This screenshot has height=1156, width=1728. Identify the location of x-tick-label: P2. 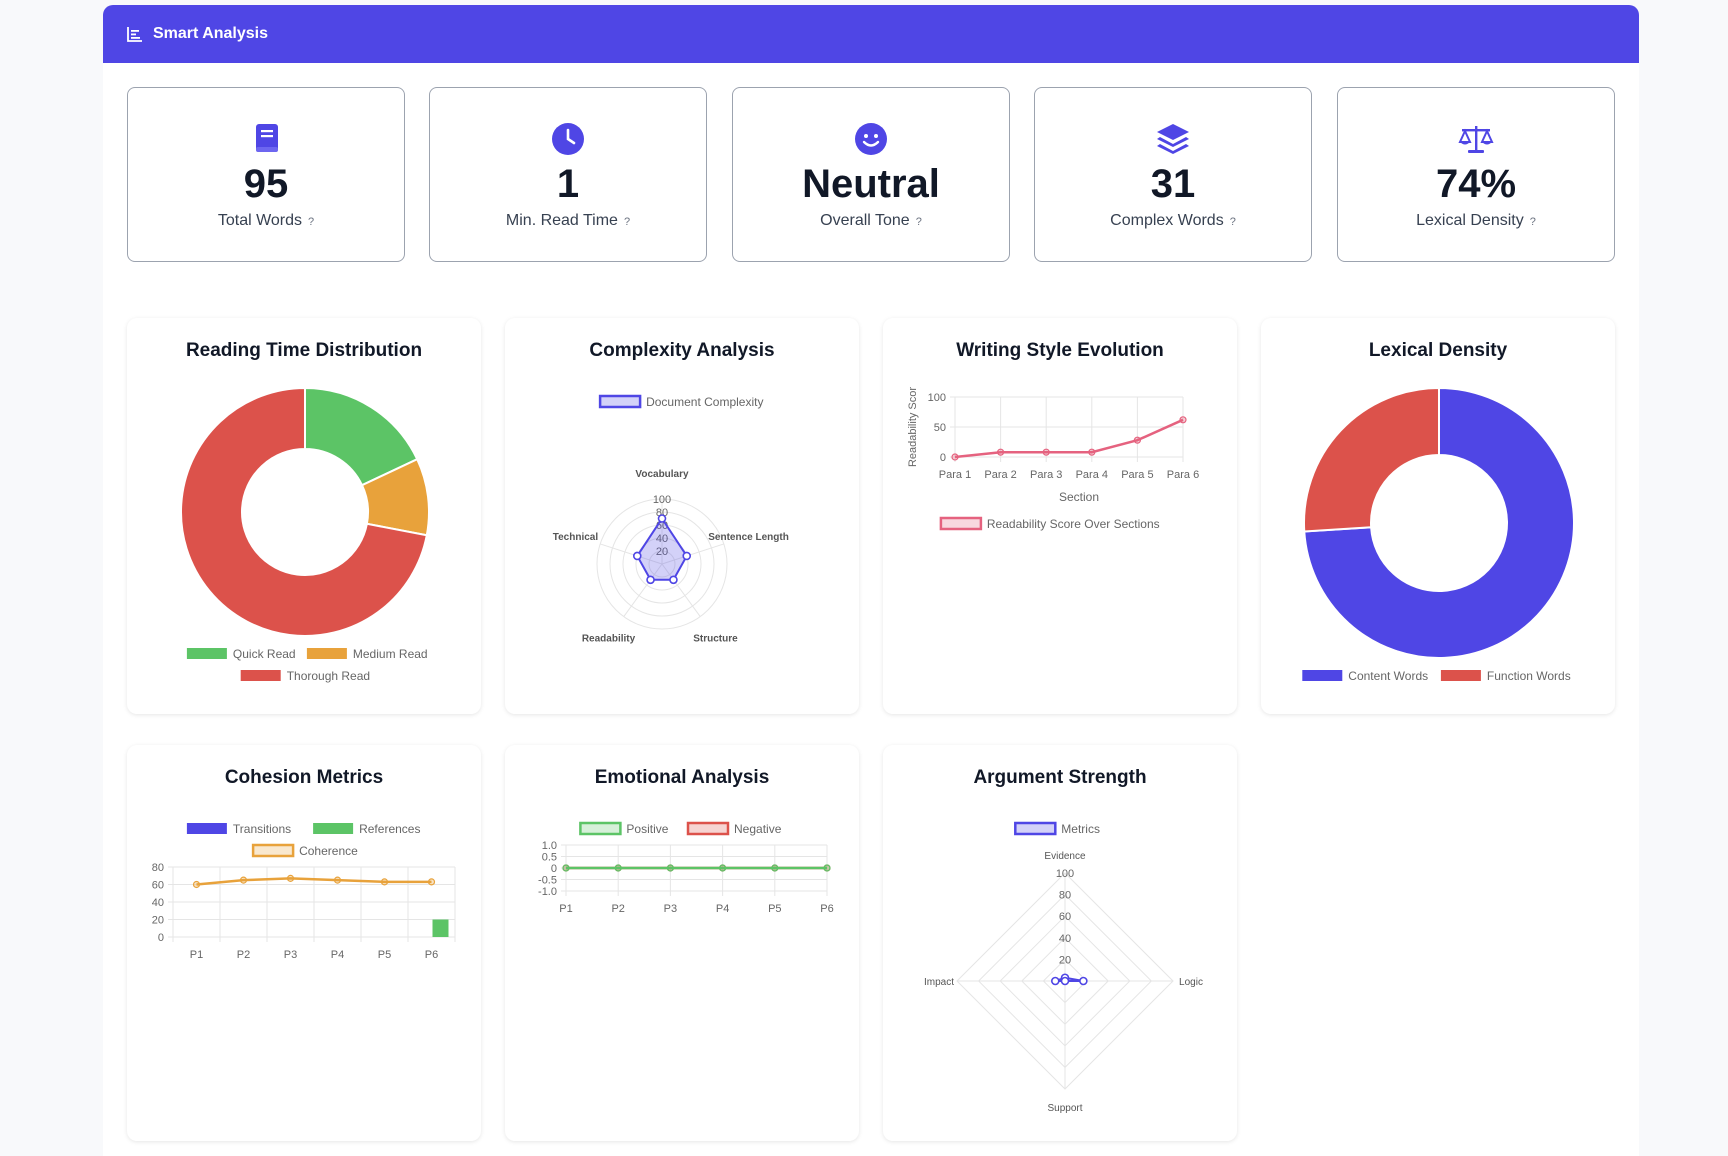
(243, 955).